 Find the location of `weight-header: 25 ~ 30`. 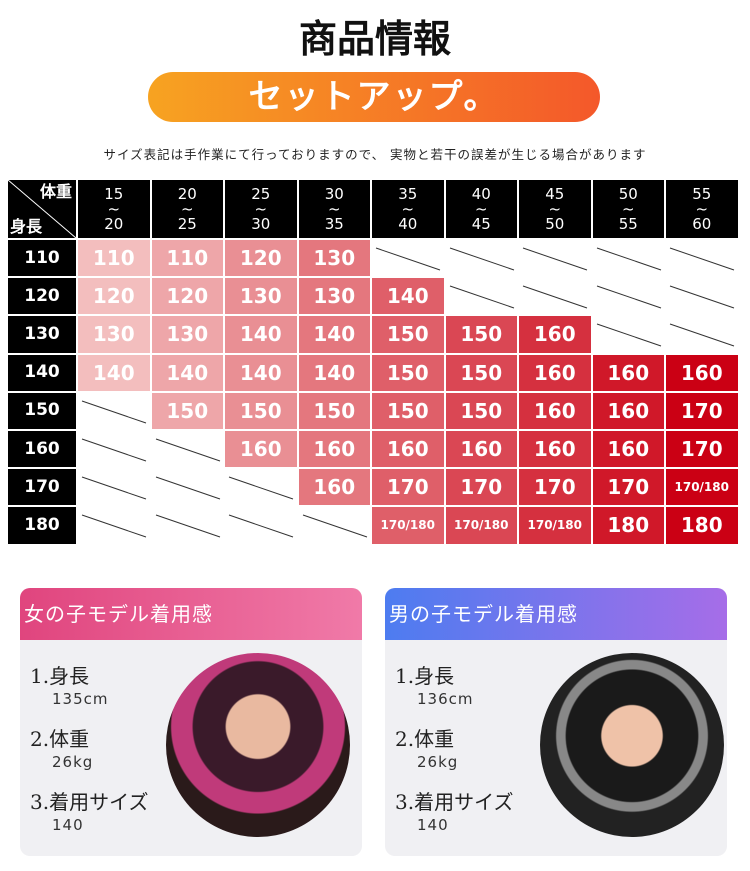

weight-header: 25 ~ 30 is located at coordinates (261, 209).